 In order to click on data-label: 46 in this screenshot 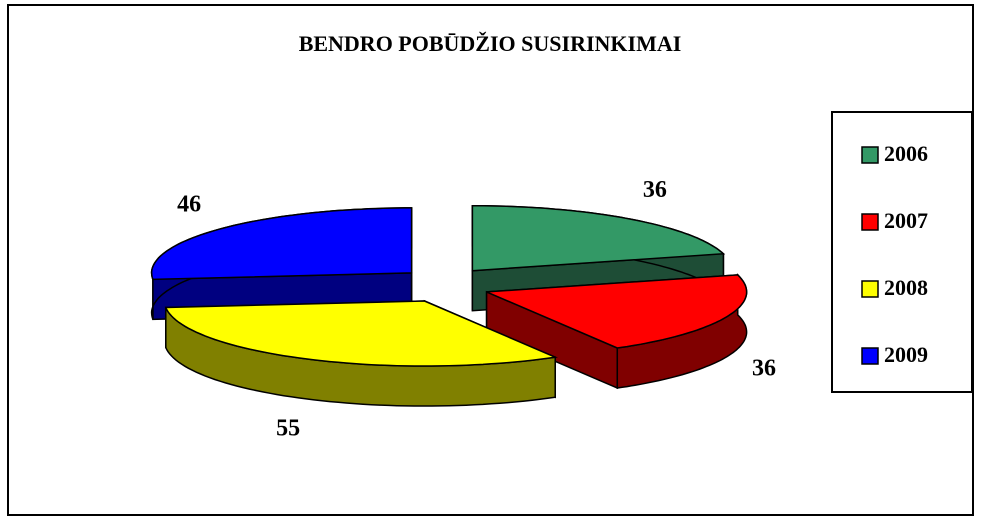, I will do `click(189, 204)`.